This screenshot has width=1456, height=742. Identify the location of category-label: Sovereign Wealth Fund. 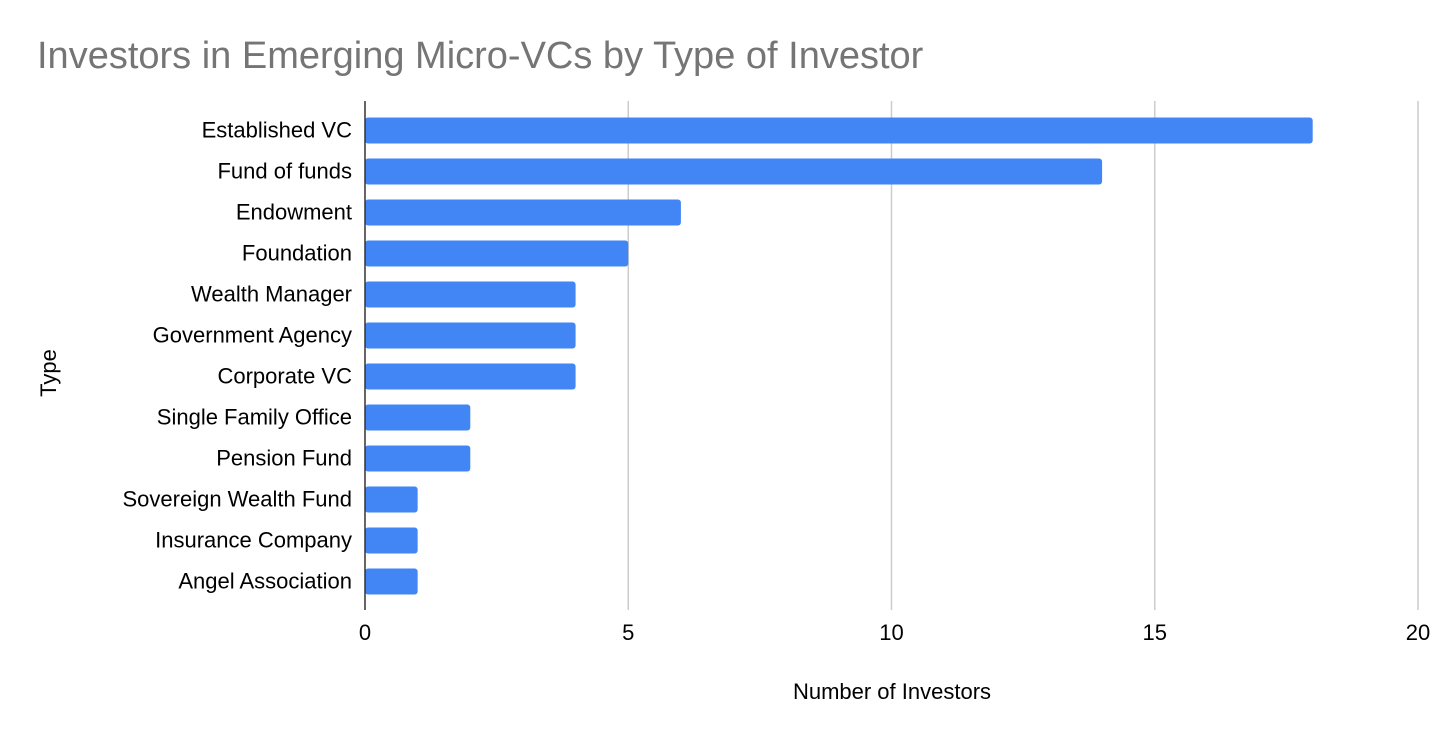
(237, 499).